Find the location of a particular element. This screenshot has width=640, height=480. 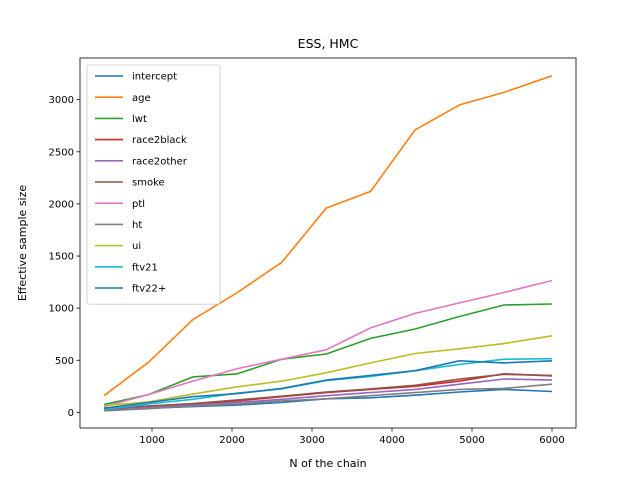

x-tick-label: 4000 is located at coordinates (391, 440).